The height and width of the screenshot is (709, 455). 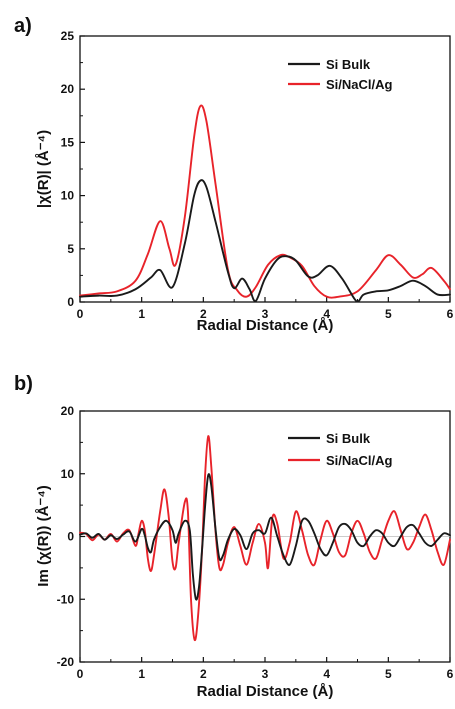 I want to click on y-tick-label: 25, so click(x=68, y=36).